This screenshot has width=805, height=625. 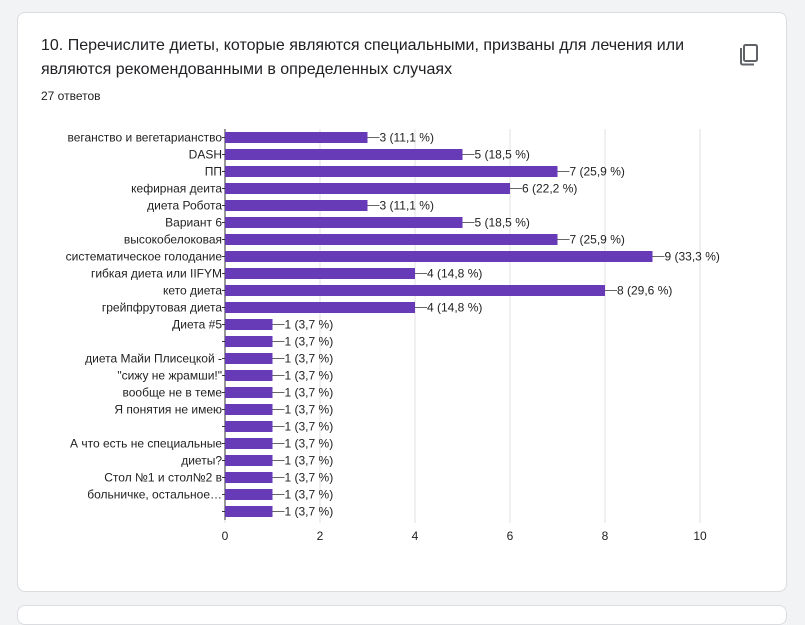 What do you see at coordinates (169, 376) in the screenshot?
I see `category-label: "сижу не жрамши!"` at bounding box center [169, 376].